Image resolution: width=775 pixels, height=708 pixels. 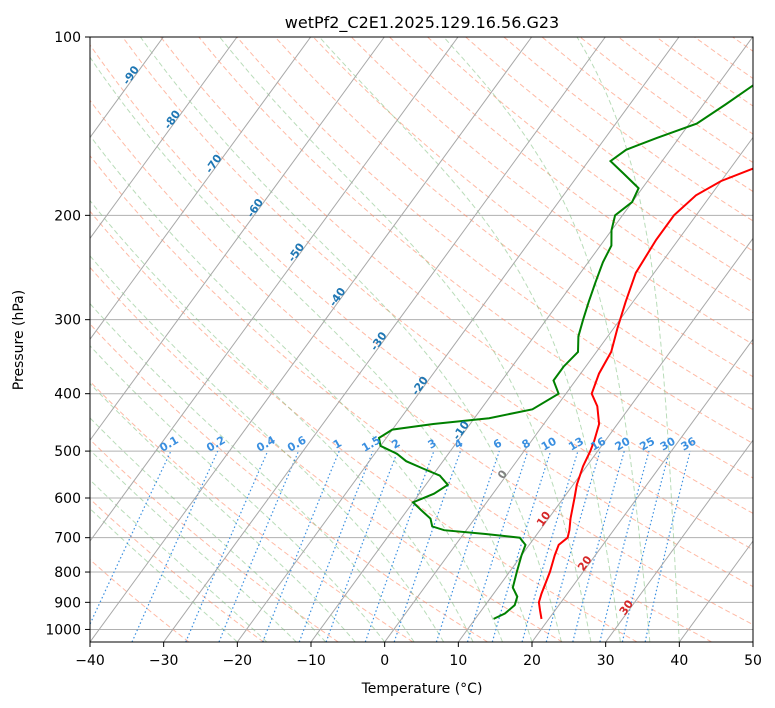 What do you see at coordinates (526, 444) in the screenshot?
I see `mixing-ratio-label: 8` at bounding box center [526, 444].